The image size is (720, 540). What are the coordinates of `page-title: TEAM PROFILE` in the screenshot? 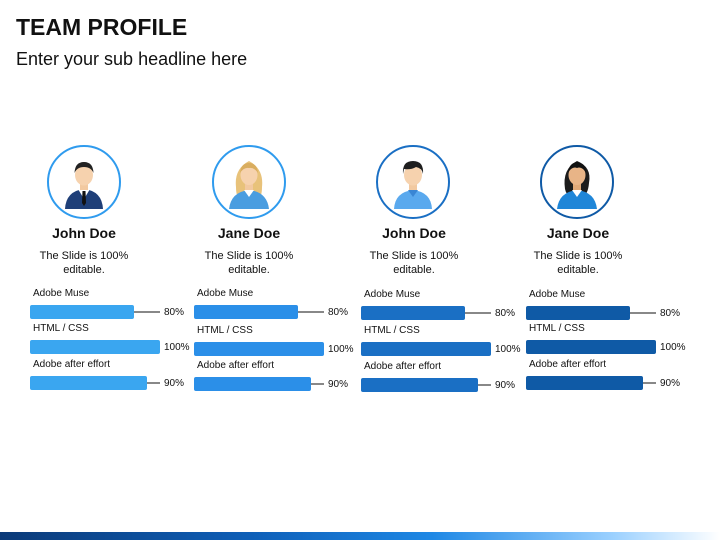 It's located at (102, 27).